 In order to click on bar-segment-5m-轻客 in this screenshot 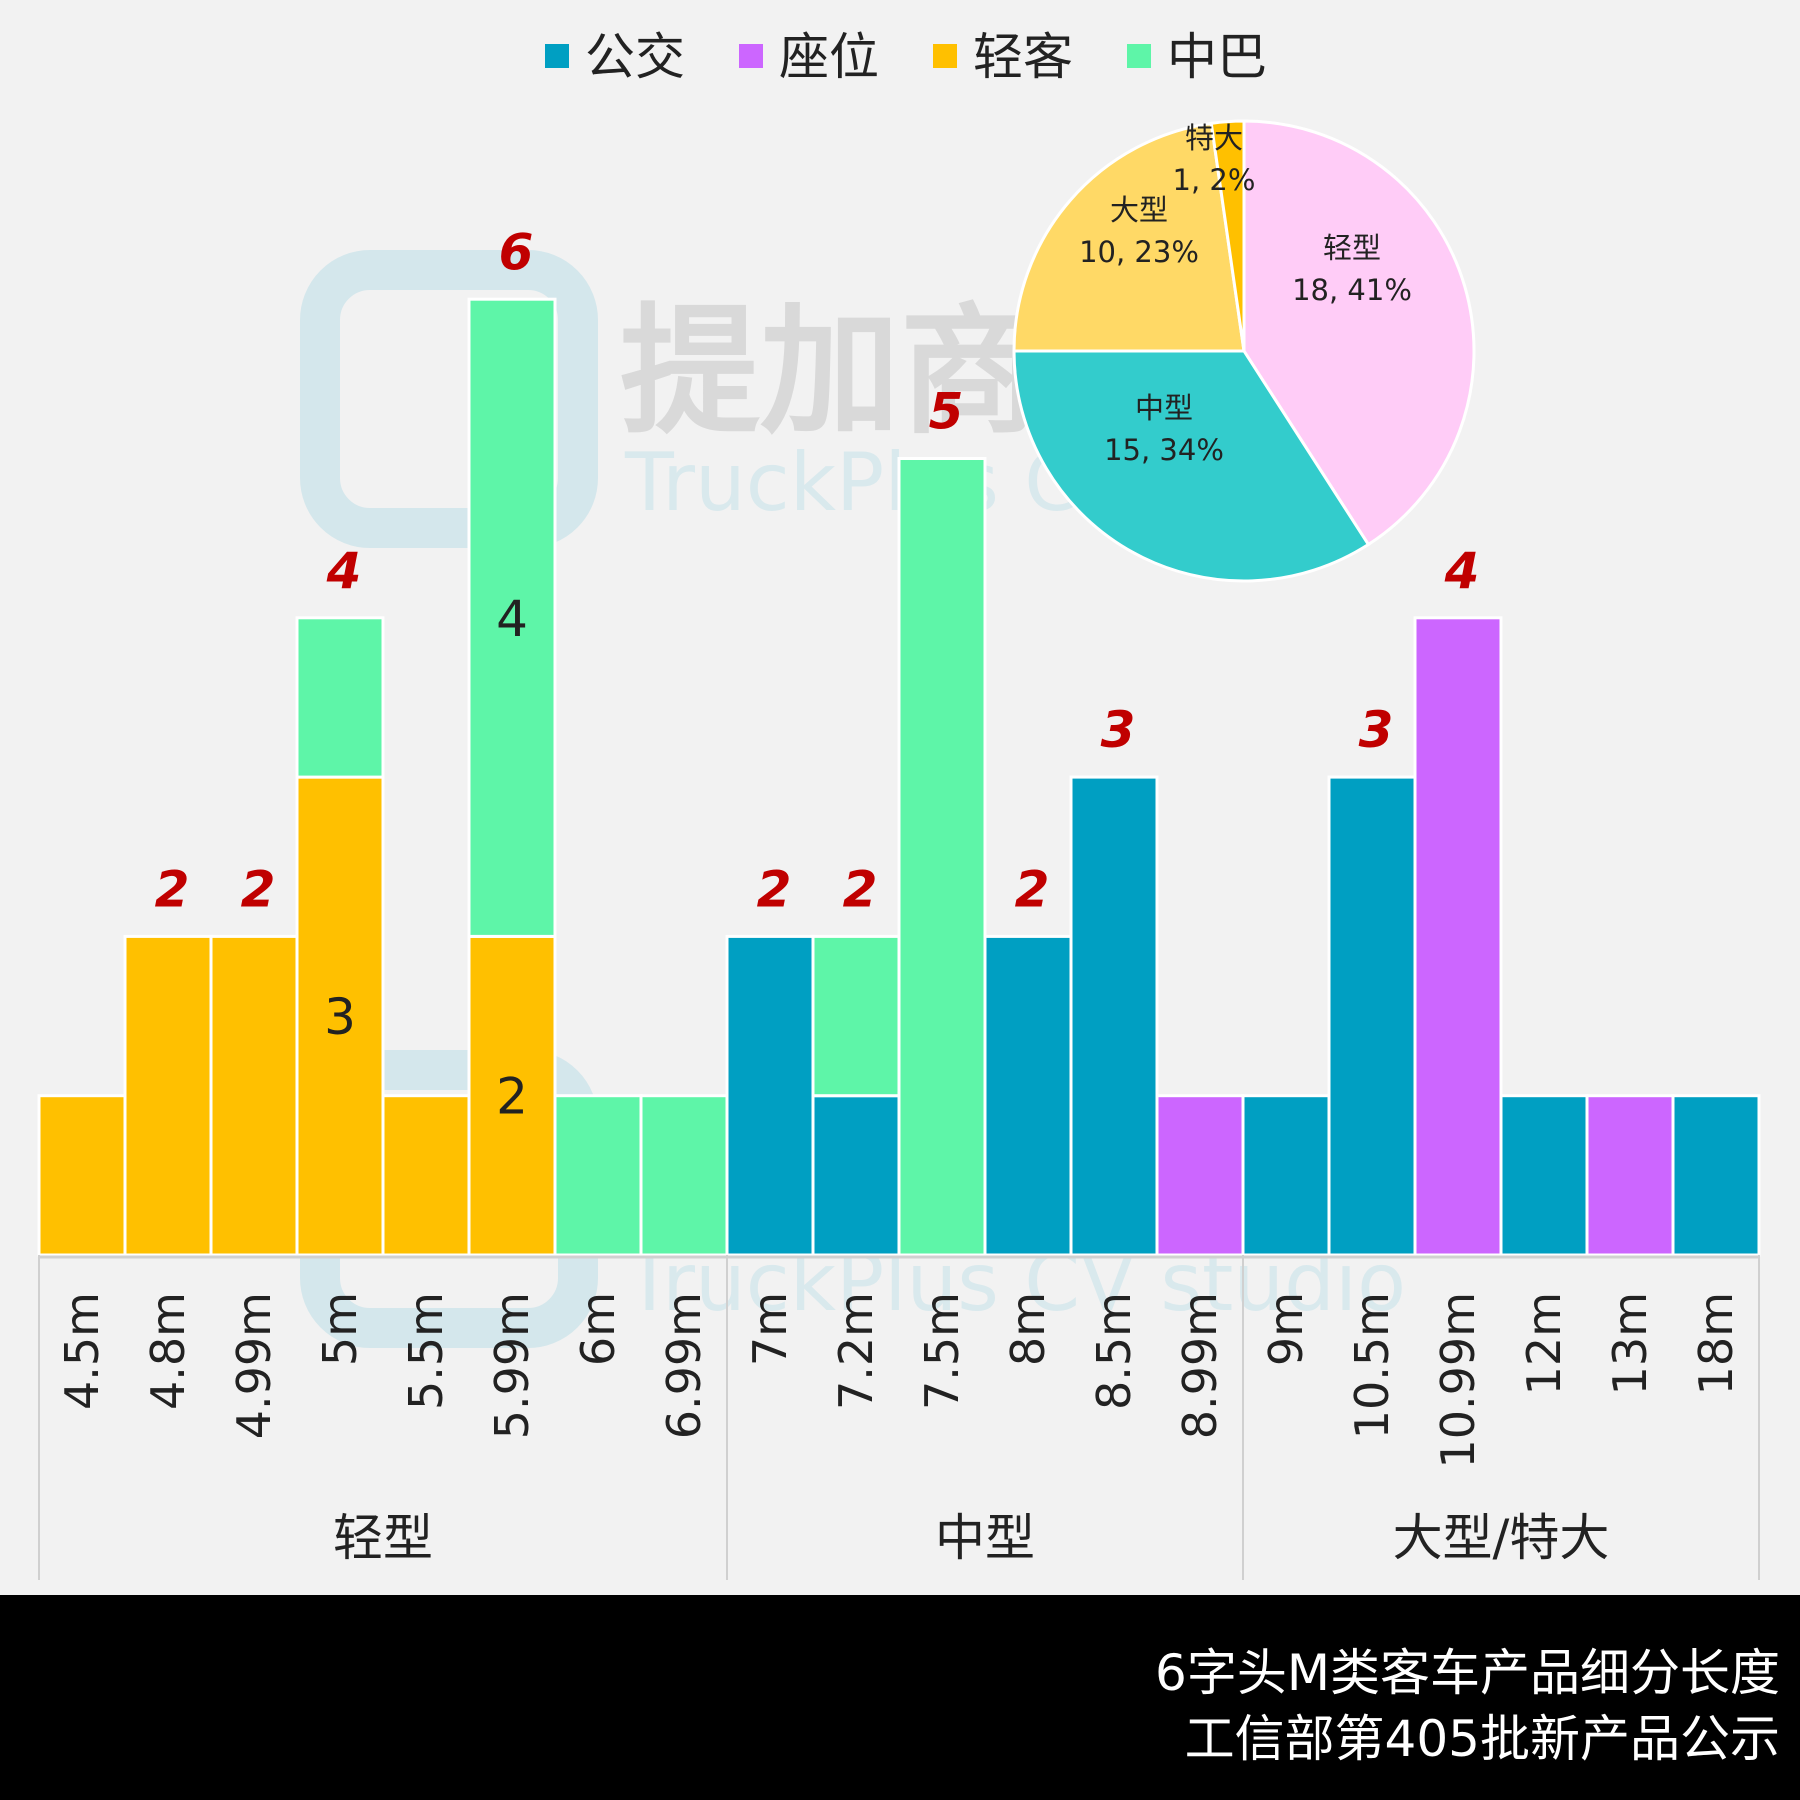, I will do `click(340, 1016)`.